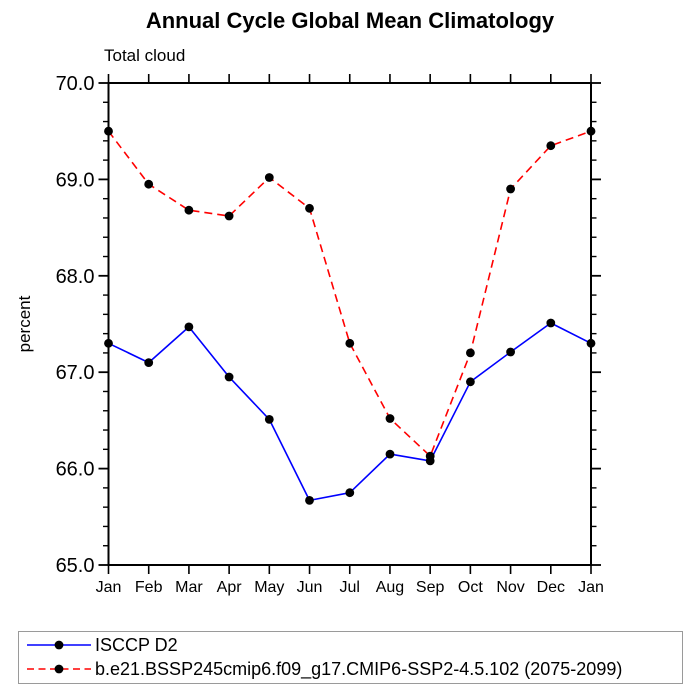 This screenshot has width=700, height=700. Describe the element at coordinates (350, 587) in the screenshot. I see `x-tick-label: Jul` at that location.